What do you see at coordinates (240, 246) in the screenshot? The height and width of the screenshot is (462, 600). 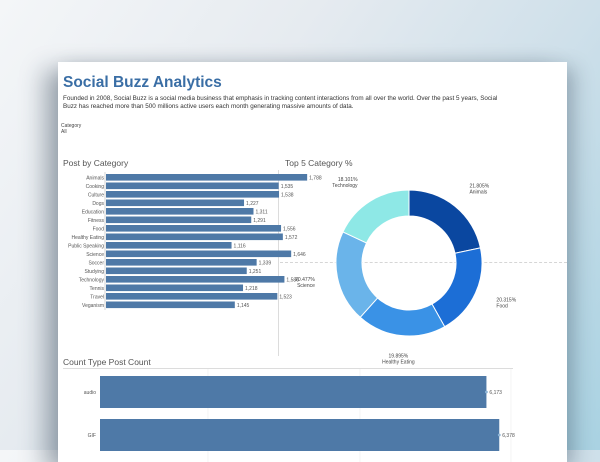 I see `bar-value-label: 1,116` at bounding box center [240, 246].